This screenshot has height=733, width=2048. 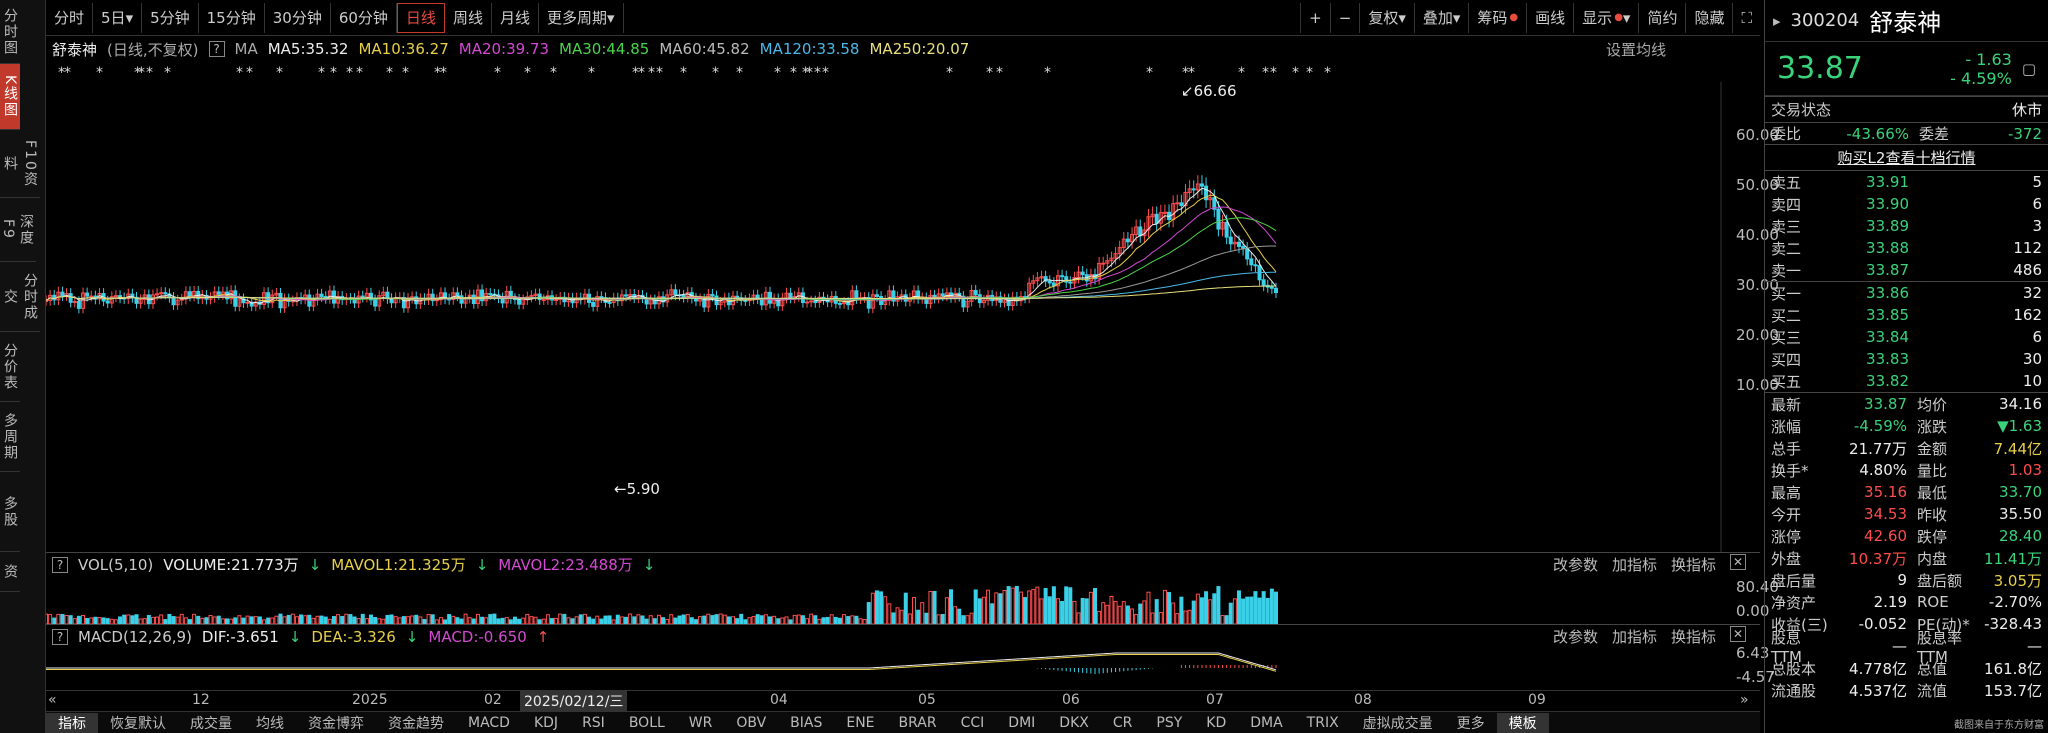 What do you see at coordinates (1635, 49) in the screenshot?
I see `ma-settings-button: 设置均线` at bounding box center [1635, 49].